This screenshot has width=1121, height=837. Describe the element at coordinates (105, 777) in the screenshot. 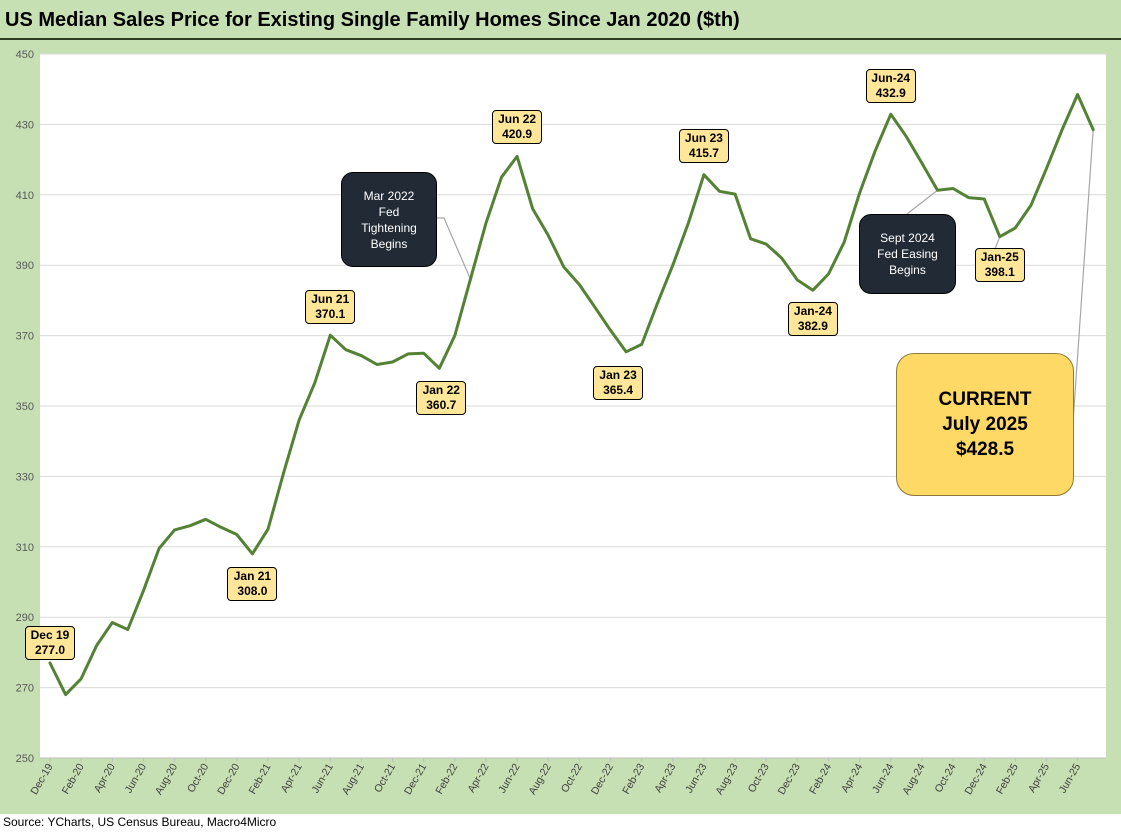

I see `x-tick-label: Apr-20` at that location.